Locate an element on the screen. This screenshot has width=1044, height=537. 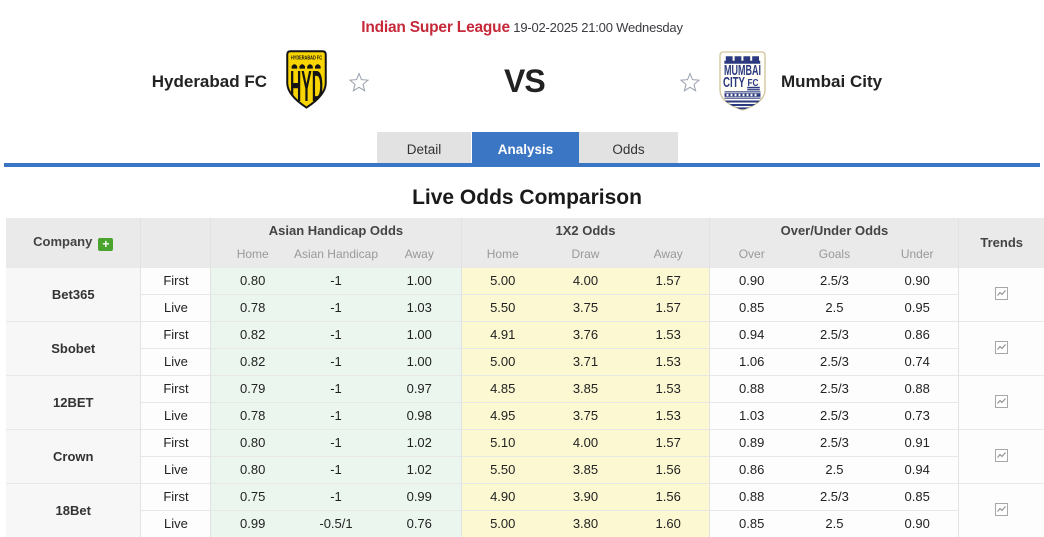
svg-text: HYDERABAD FC is located at coordinates (306, 59).